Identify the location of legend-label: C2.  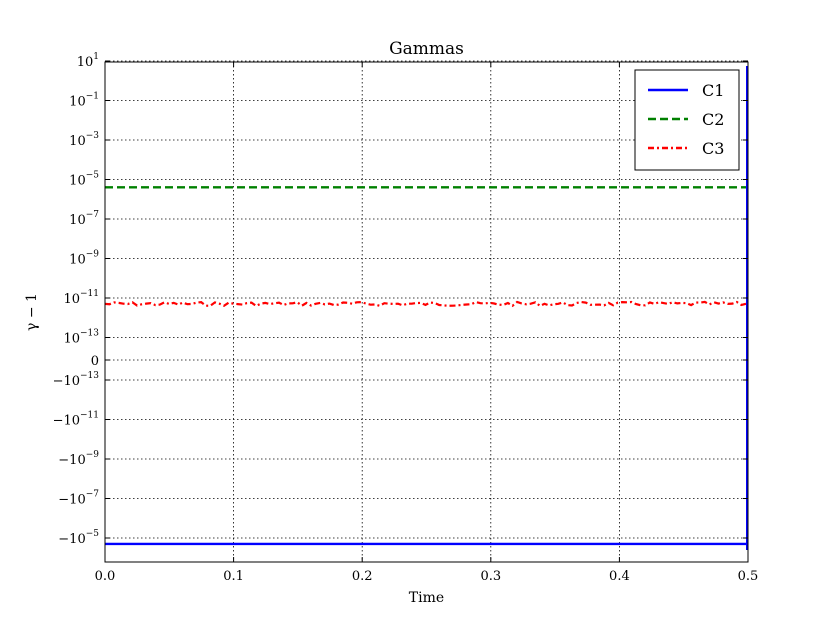
(713, 119).